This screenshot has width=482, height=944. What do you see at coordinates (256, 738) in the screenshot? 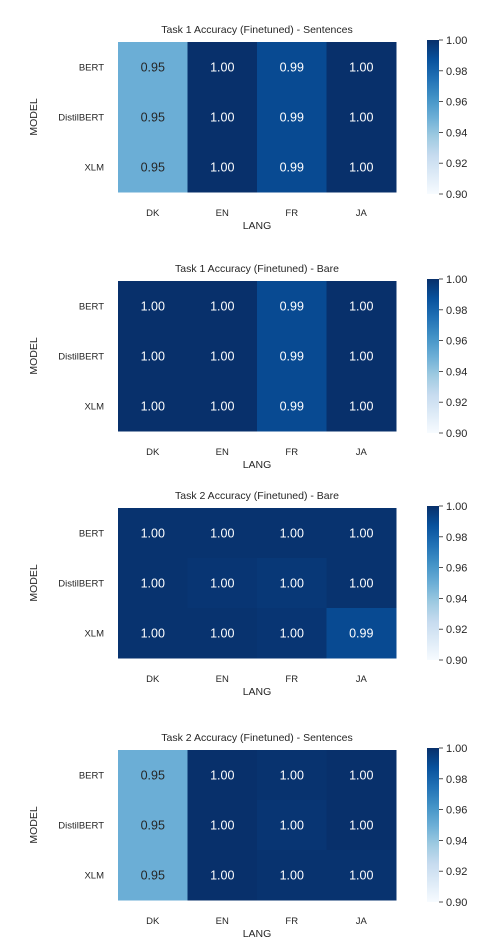
I see `chart-title: Task 2 Accuracy (Finetuned) - Sentences` at bounding box center [256, 738].